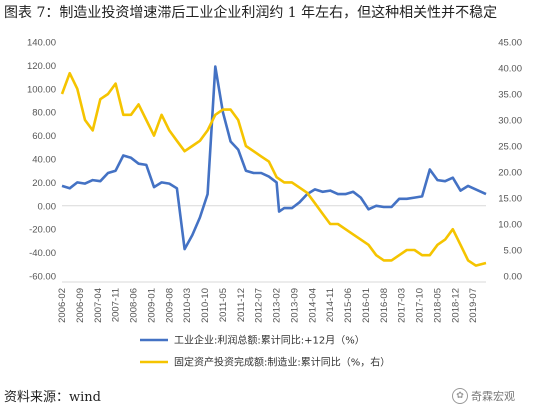 This screenshot has height=411, width=550. What do you see at coordinates (116, 305) in the screenshot?
I see `x-tick-label: 2007-11` at bounding box center [116, 305].